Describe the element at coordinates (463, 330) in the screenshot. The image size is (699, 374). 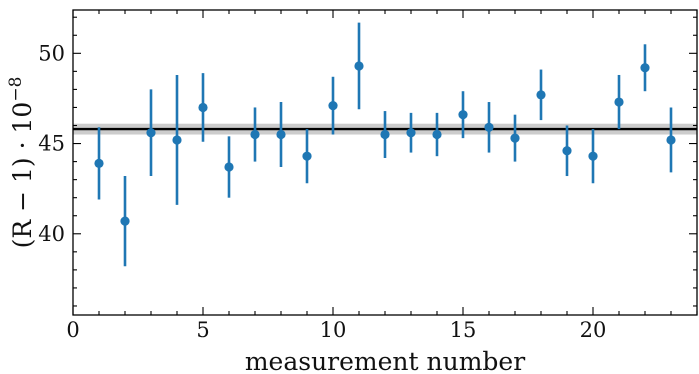
I see `x-tick-label: 15` at that location.